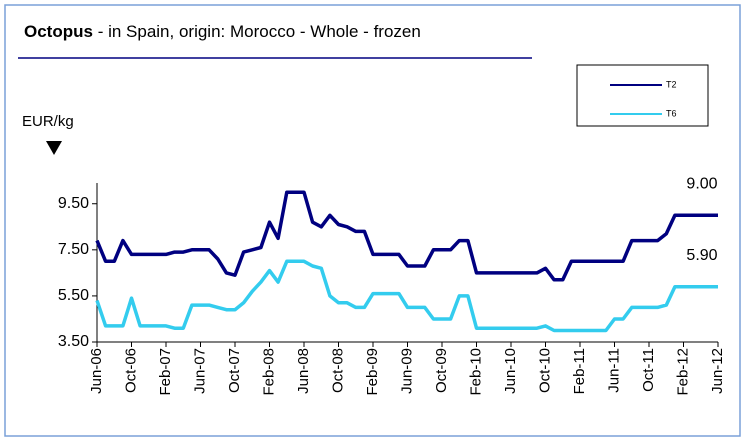  I want to click on x-tick-label: Oct-09, so click(441, 370).